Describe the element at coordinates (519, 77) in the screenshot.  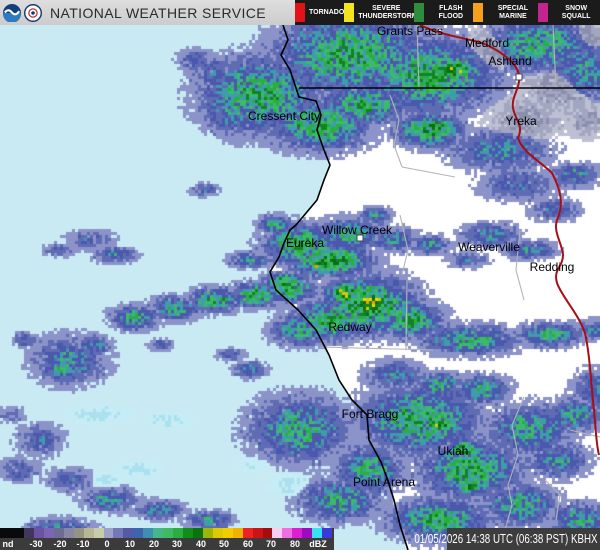
I see `city-marker` at that location.